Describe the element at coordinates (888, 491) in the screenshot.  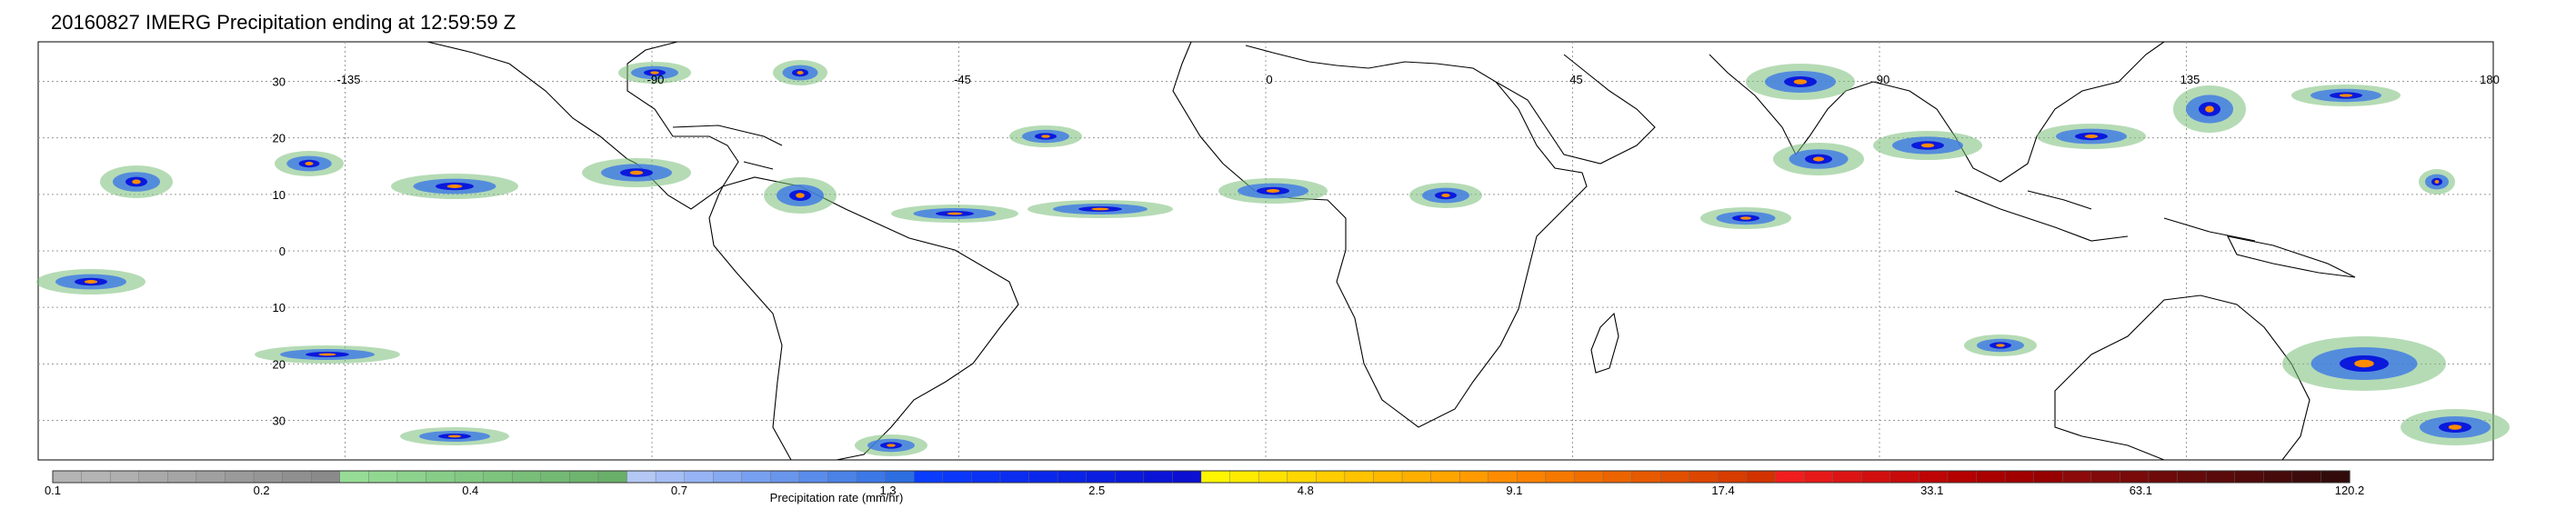
I see `colorbar-tick-label: 1.3` at that location.